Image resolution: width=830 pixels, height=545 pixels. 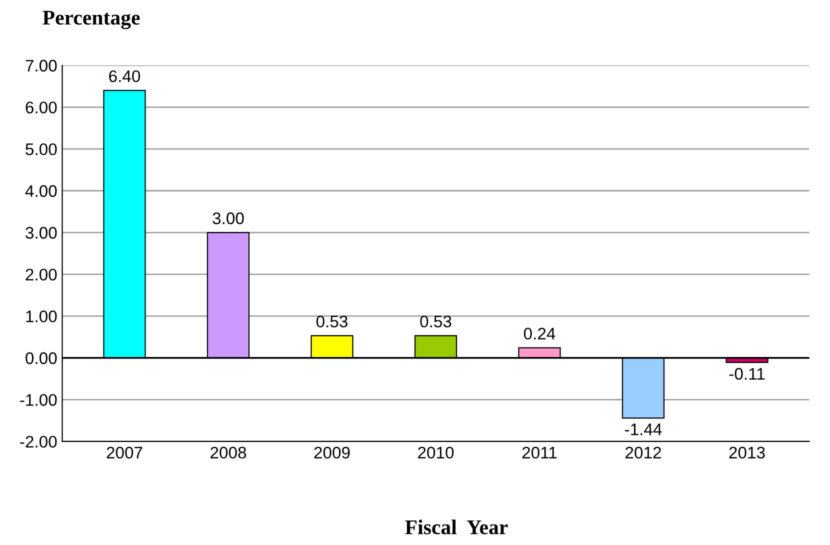 What do you see at coordinates (643, 452) in the screenshot?
I see `x-tick-label: 2012` at bounding box center [643, 452].